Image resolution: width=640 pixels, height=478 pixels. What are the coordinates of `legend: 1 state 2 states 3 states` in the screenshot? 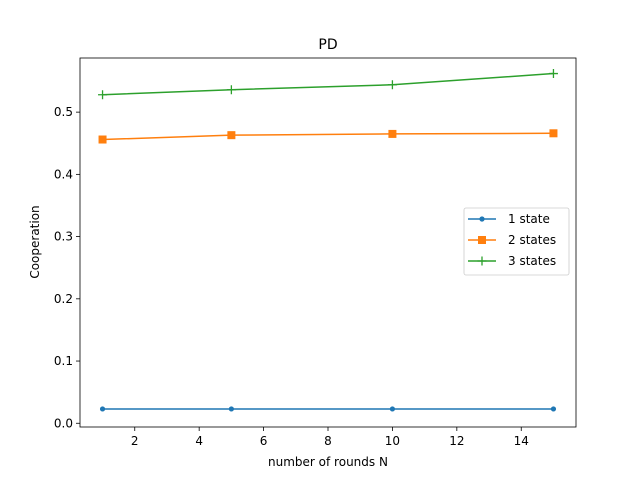 It's located at (516, 241).